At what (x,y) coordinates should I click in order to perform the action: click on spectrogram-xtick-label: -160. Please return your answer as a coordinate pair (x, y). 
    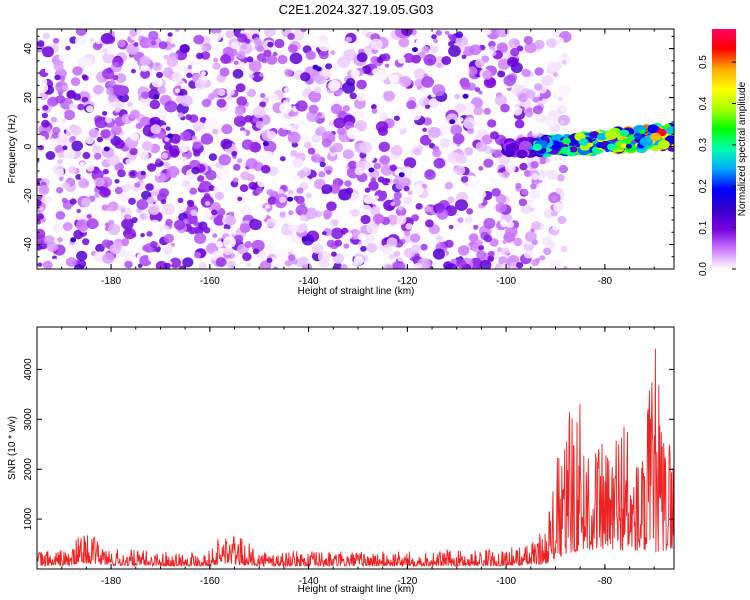
    Looking at the image, I should click on (210, 281).